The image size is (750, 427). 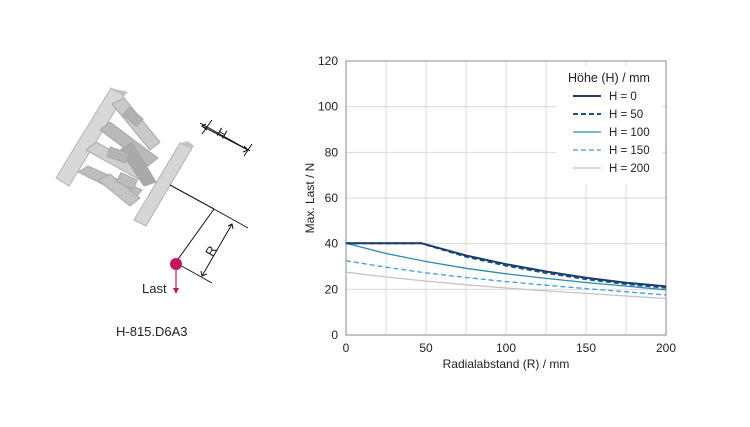 What do you see at coordinates (629, 151) in the screenshot?
I see `legend-label: H = 150` at bounding box center [629, 151].